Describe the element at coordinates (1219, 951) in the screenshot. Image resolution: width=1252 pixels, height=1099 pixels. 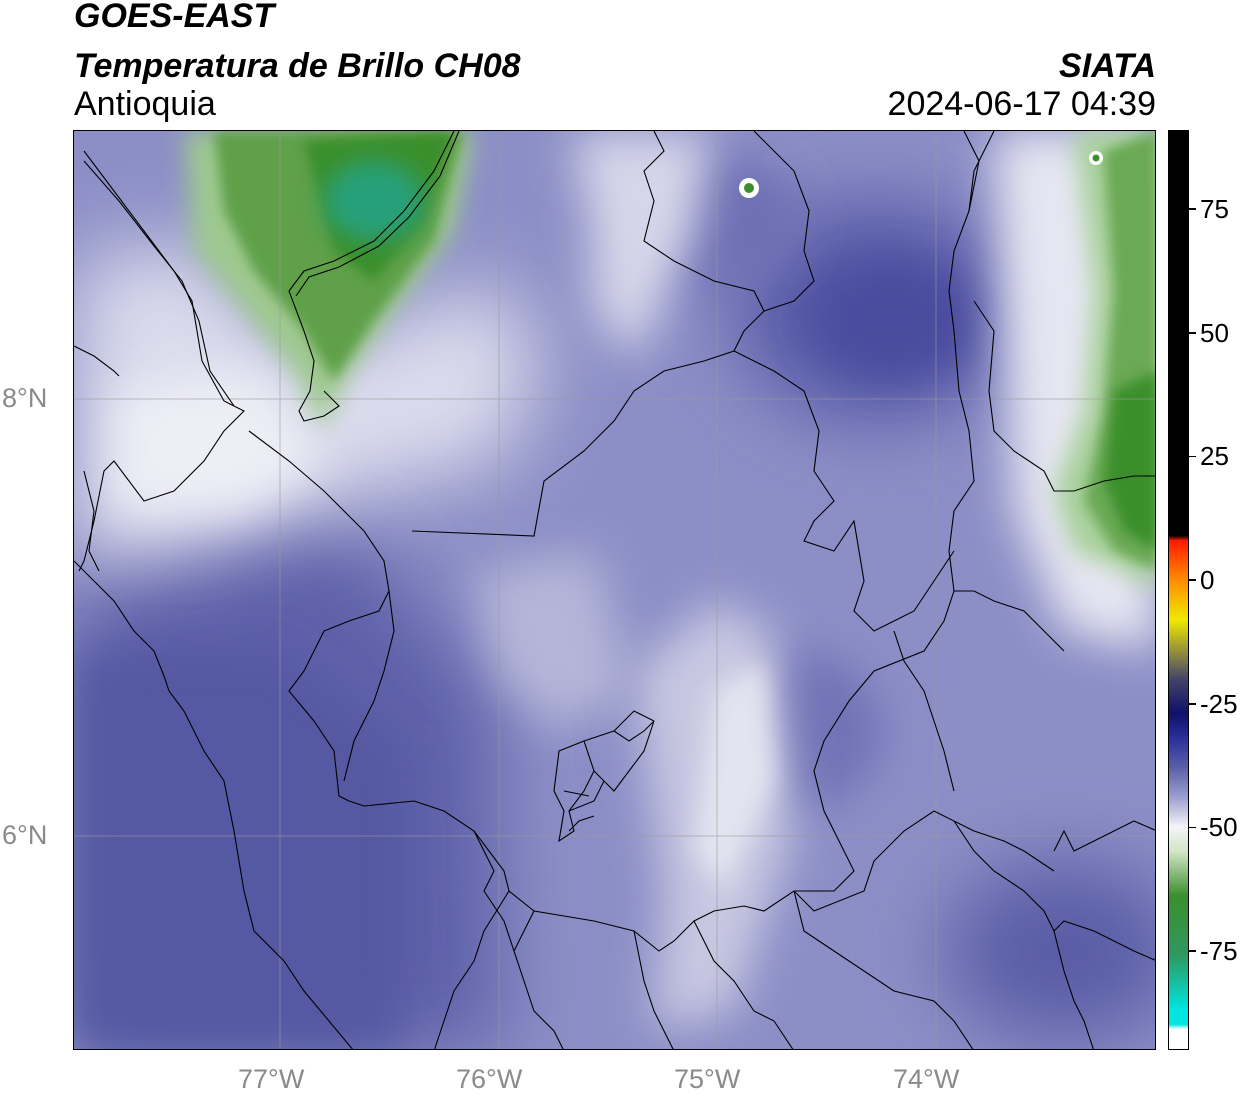
I see `colorbar-tick-label: -75` at that location.